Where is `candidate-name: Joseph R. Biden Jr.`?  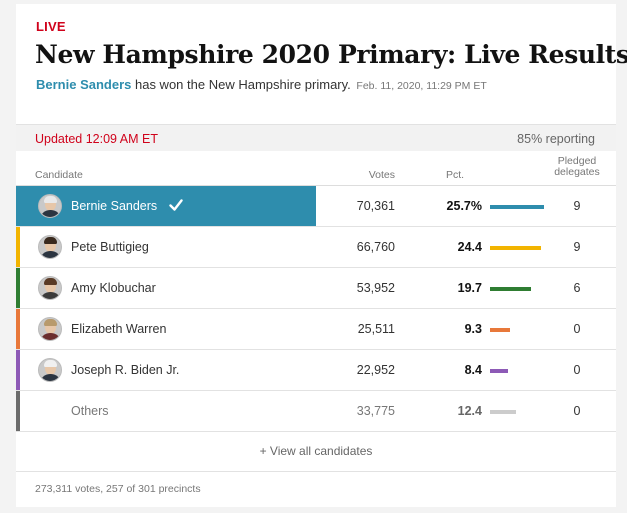 candidate-name: Joseph R. Biden Jr. is located at coordinates (125, 370).